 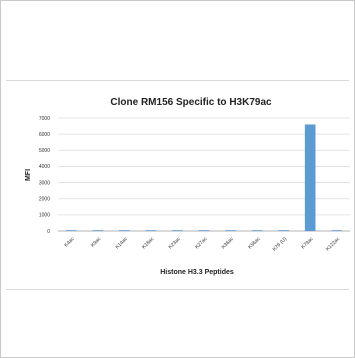 I want to click on x-tick-label: K27ac, so click(x=201, y=243).